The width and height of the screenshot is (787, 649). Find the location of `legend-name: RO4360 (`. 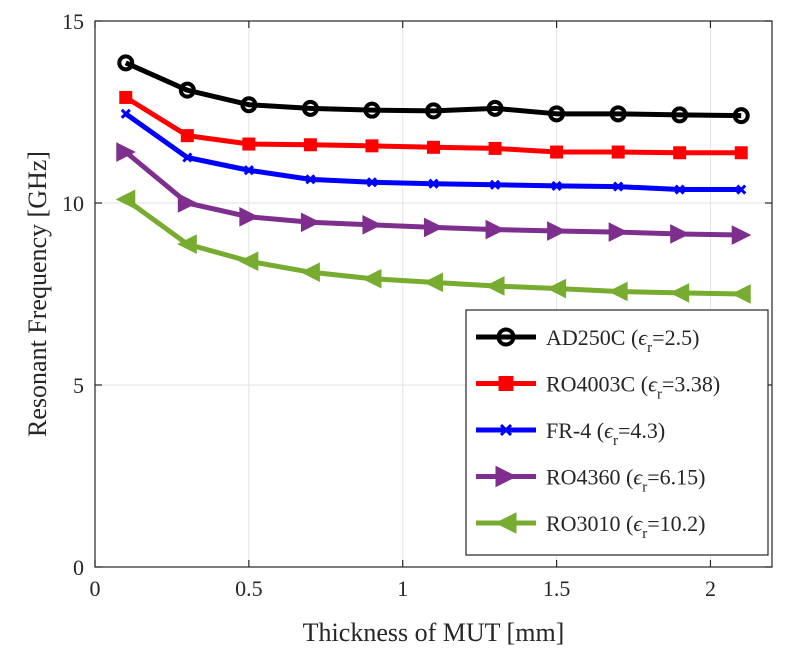

legend-name: RO4360 ( is located at coordinates (589, 477).